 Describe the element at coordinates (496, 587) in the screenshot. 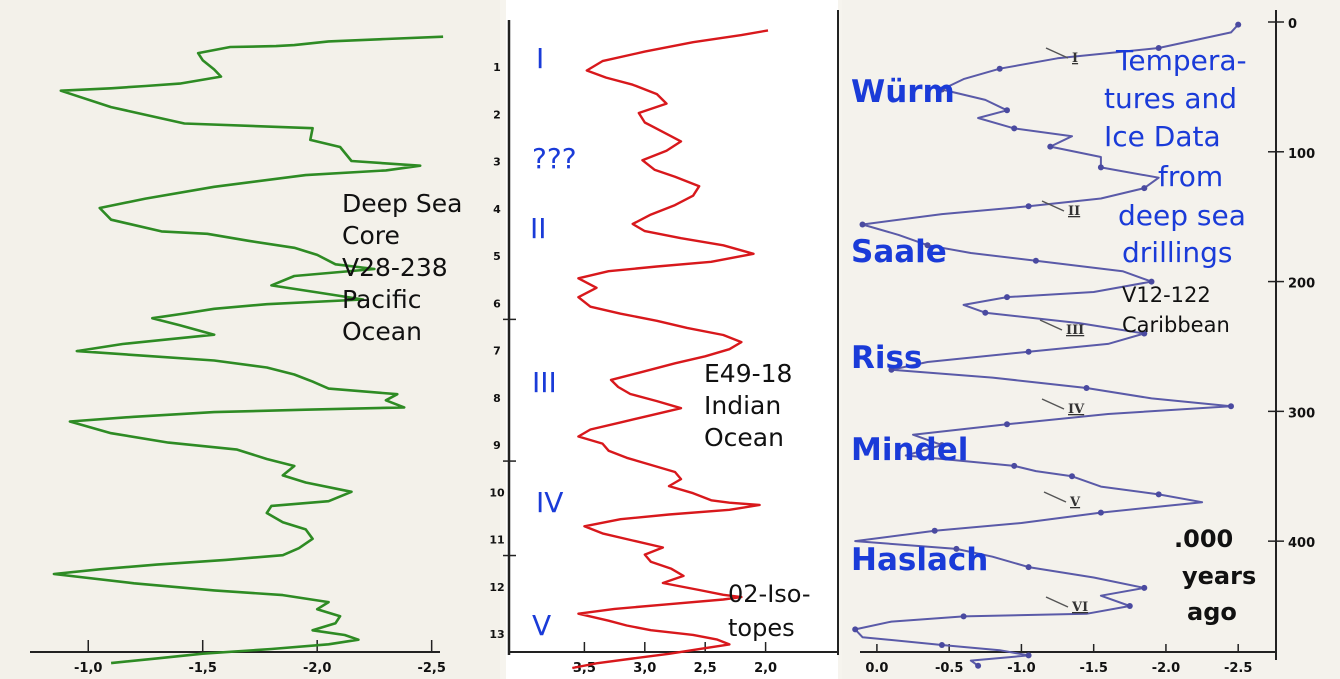

I see `middle-depth-tick-label: 12` at that location.